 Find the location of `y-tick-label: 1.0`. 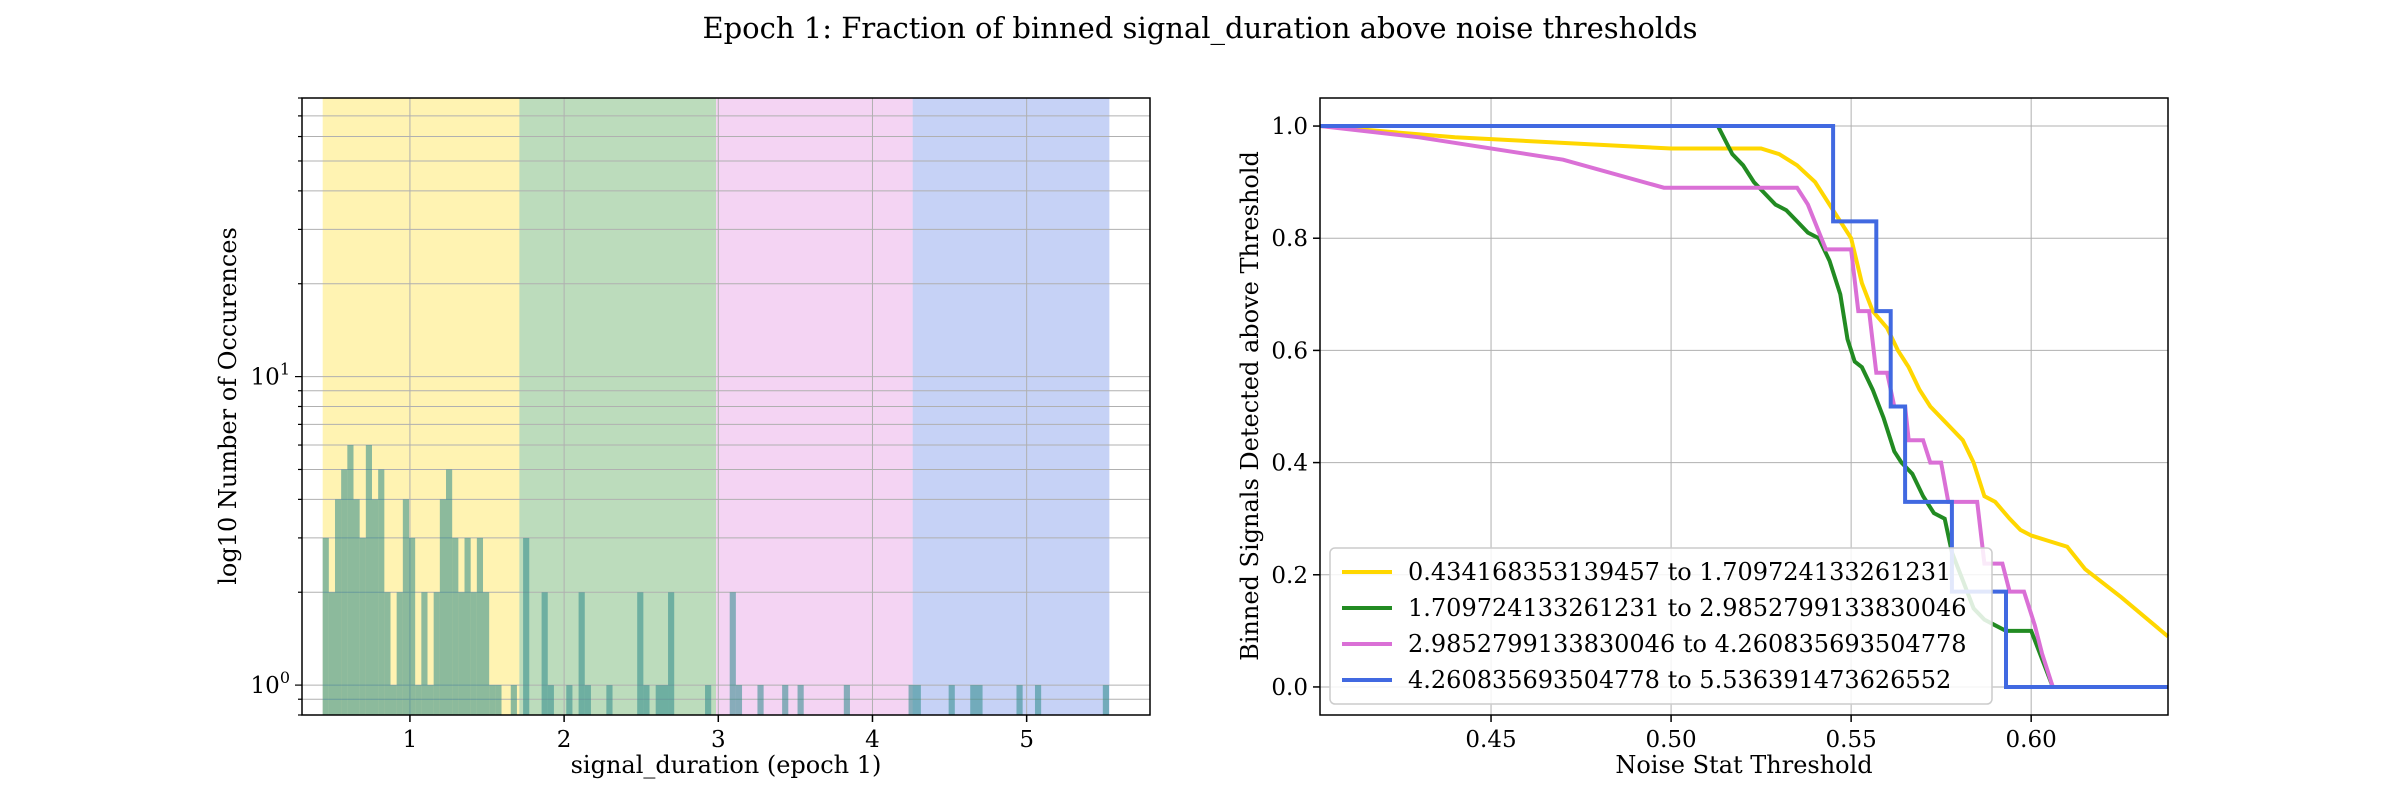

y-tick-label: 1.0 is located at coordinates (1289, 127).